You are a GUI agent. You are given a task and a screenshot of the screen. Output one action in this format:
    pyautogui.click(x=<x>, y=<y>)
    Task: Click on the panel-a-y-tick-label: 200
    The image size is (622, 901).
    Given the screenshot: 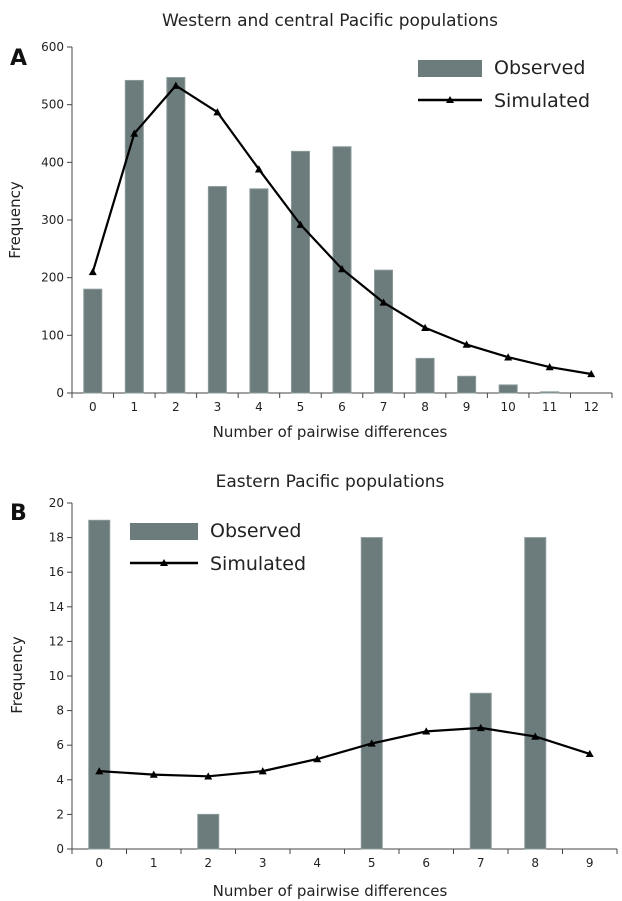 What is the action you would take?
    pyautogui.click(x=52, y=278)
    